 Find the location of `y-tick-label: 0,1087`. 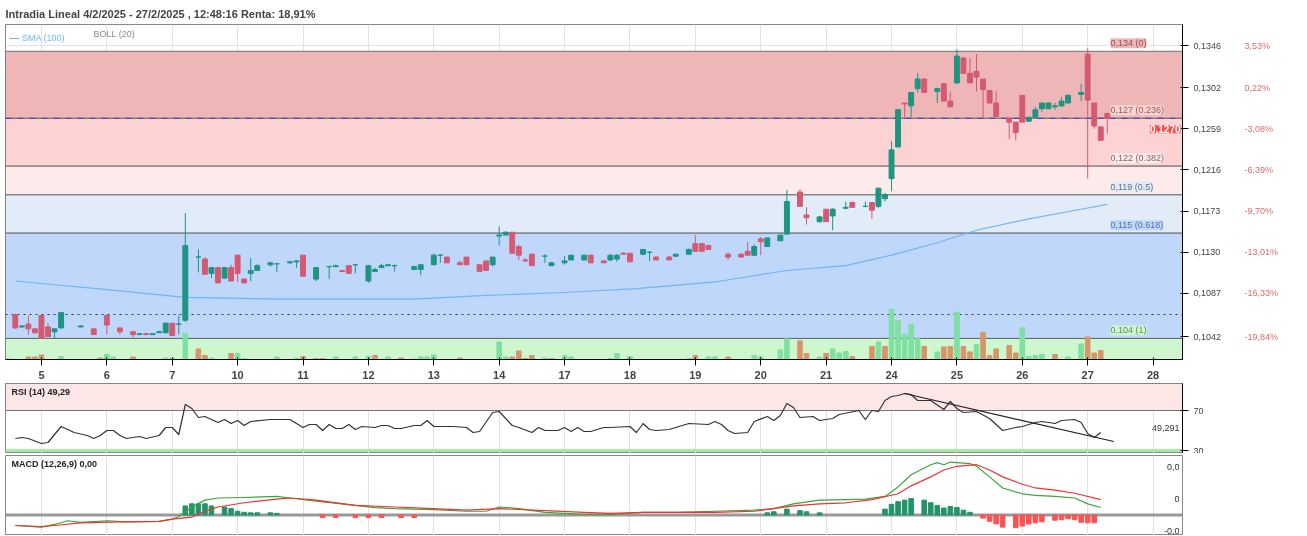

y-tick-label: 0,1087 is located at coordinates (1207, 293).